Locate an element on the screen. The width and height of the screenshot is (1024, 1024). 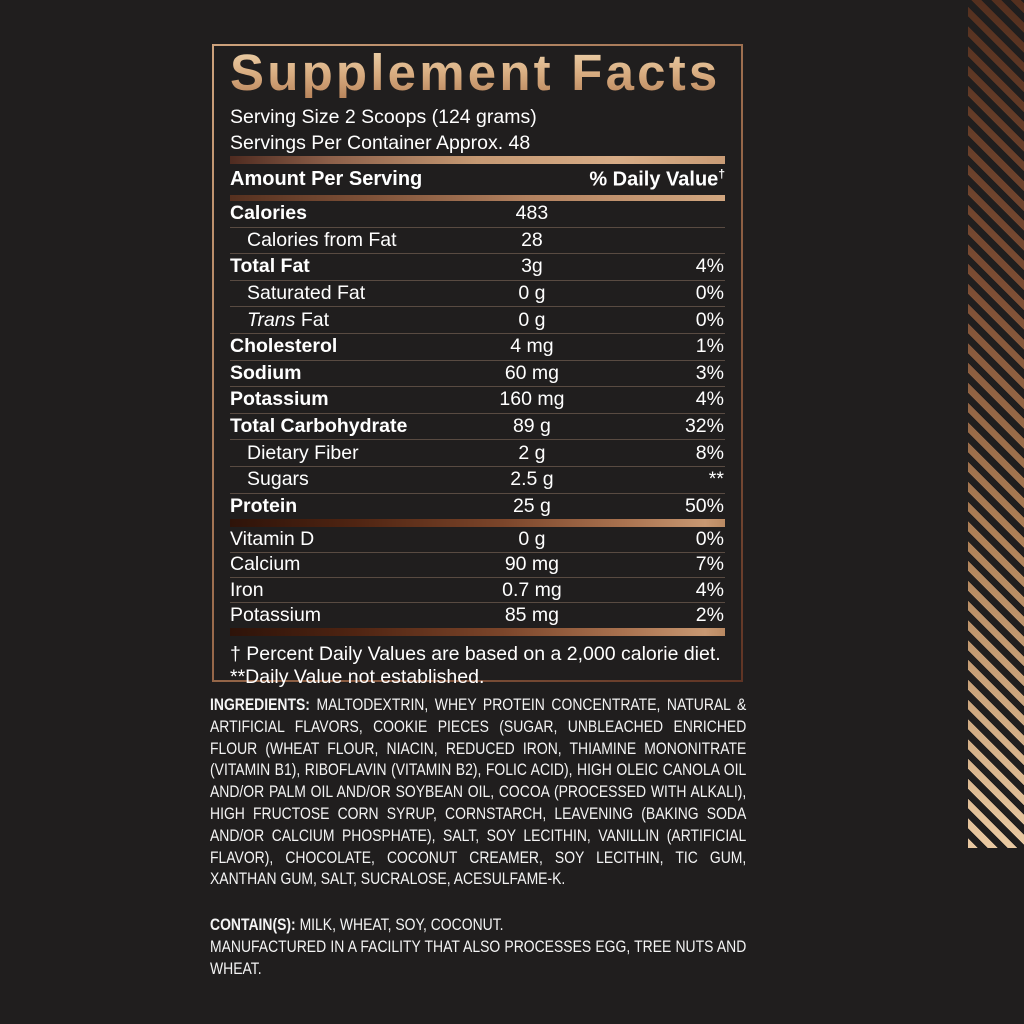
nutrient-label: Iron is located at coordinates (247, 589).